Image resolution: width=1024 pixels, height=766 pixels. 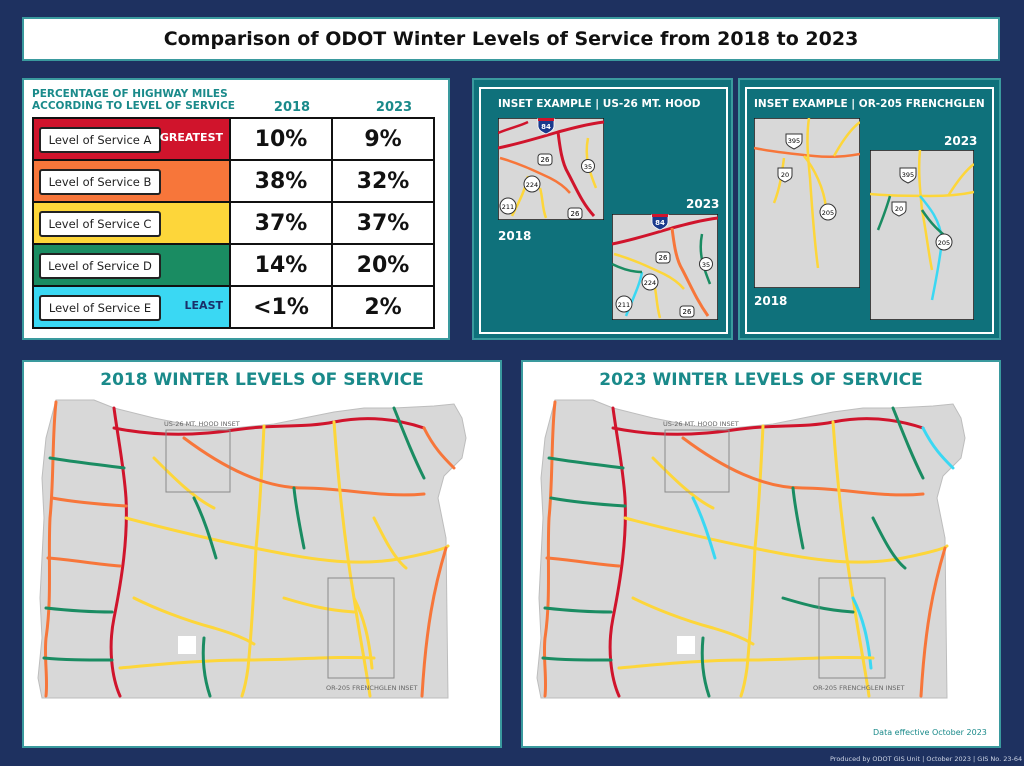 I want to click on los-value-2018: <1%, so click(x=281, y=307).